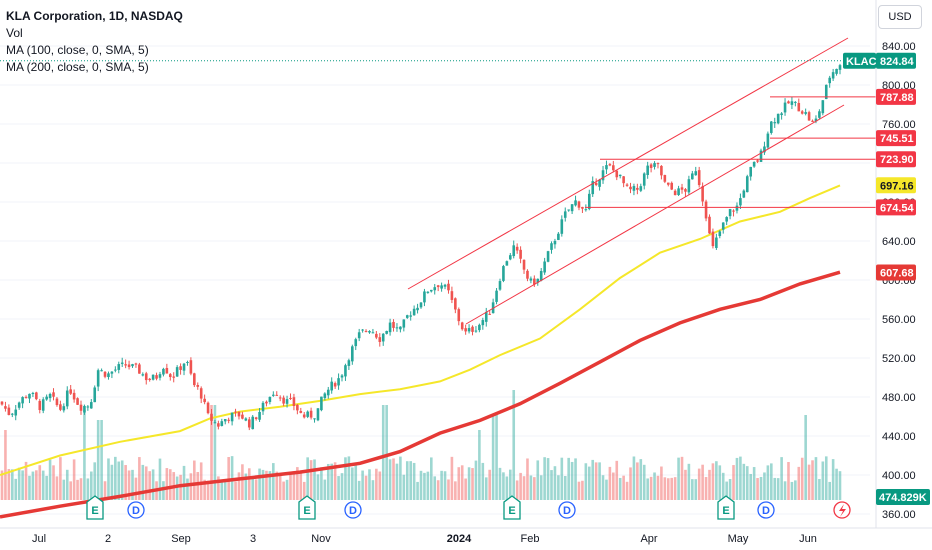 The height and width of the screenshot is (550, 932). I want to click on volume-legend: Vol, so click(14, 33).